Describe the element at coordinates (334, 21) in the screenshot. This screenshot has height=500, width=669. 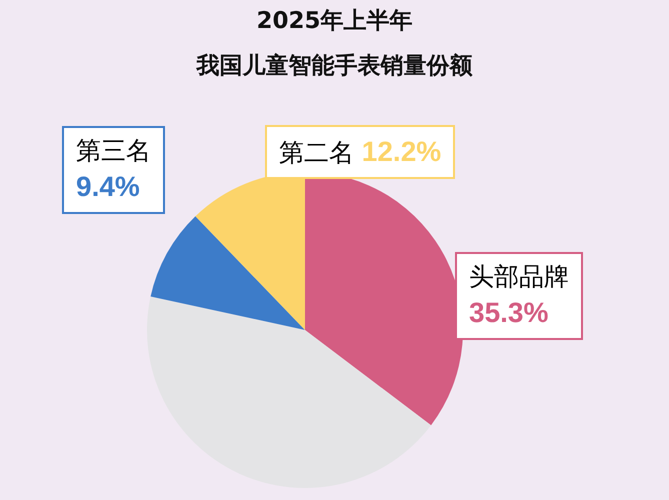
I see `chart-title: 2025年上半年` at that location.